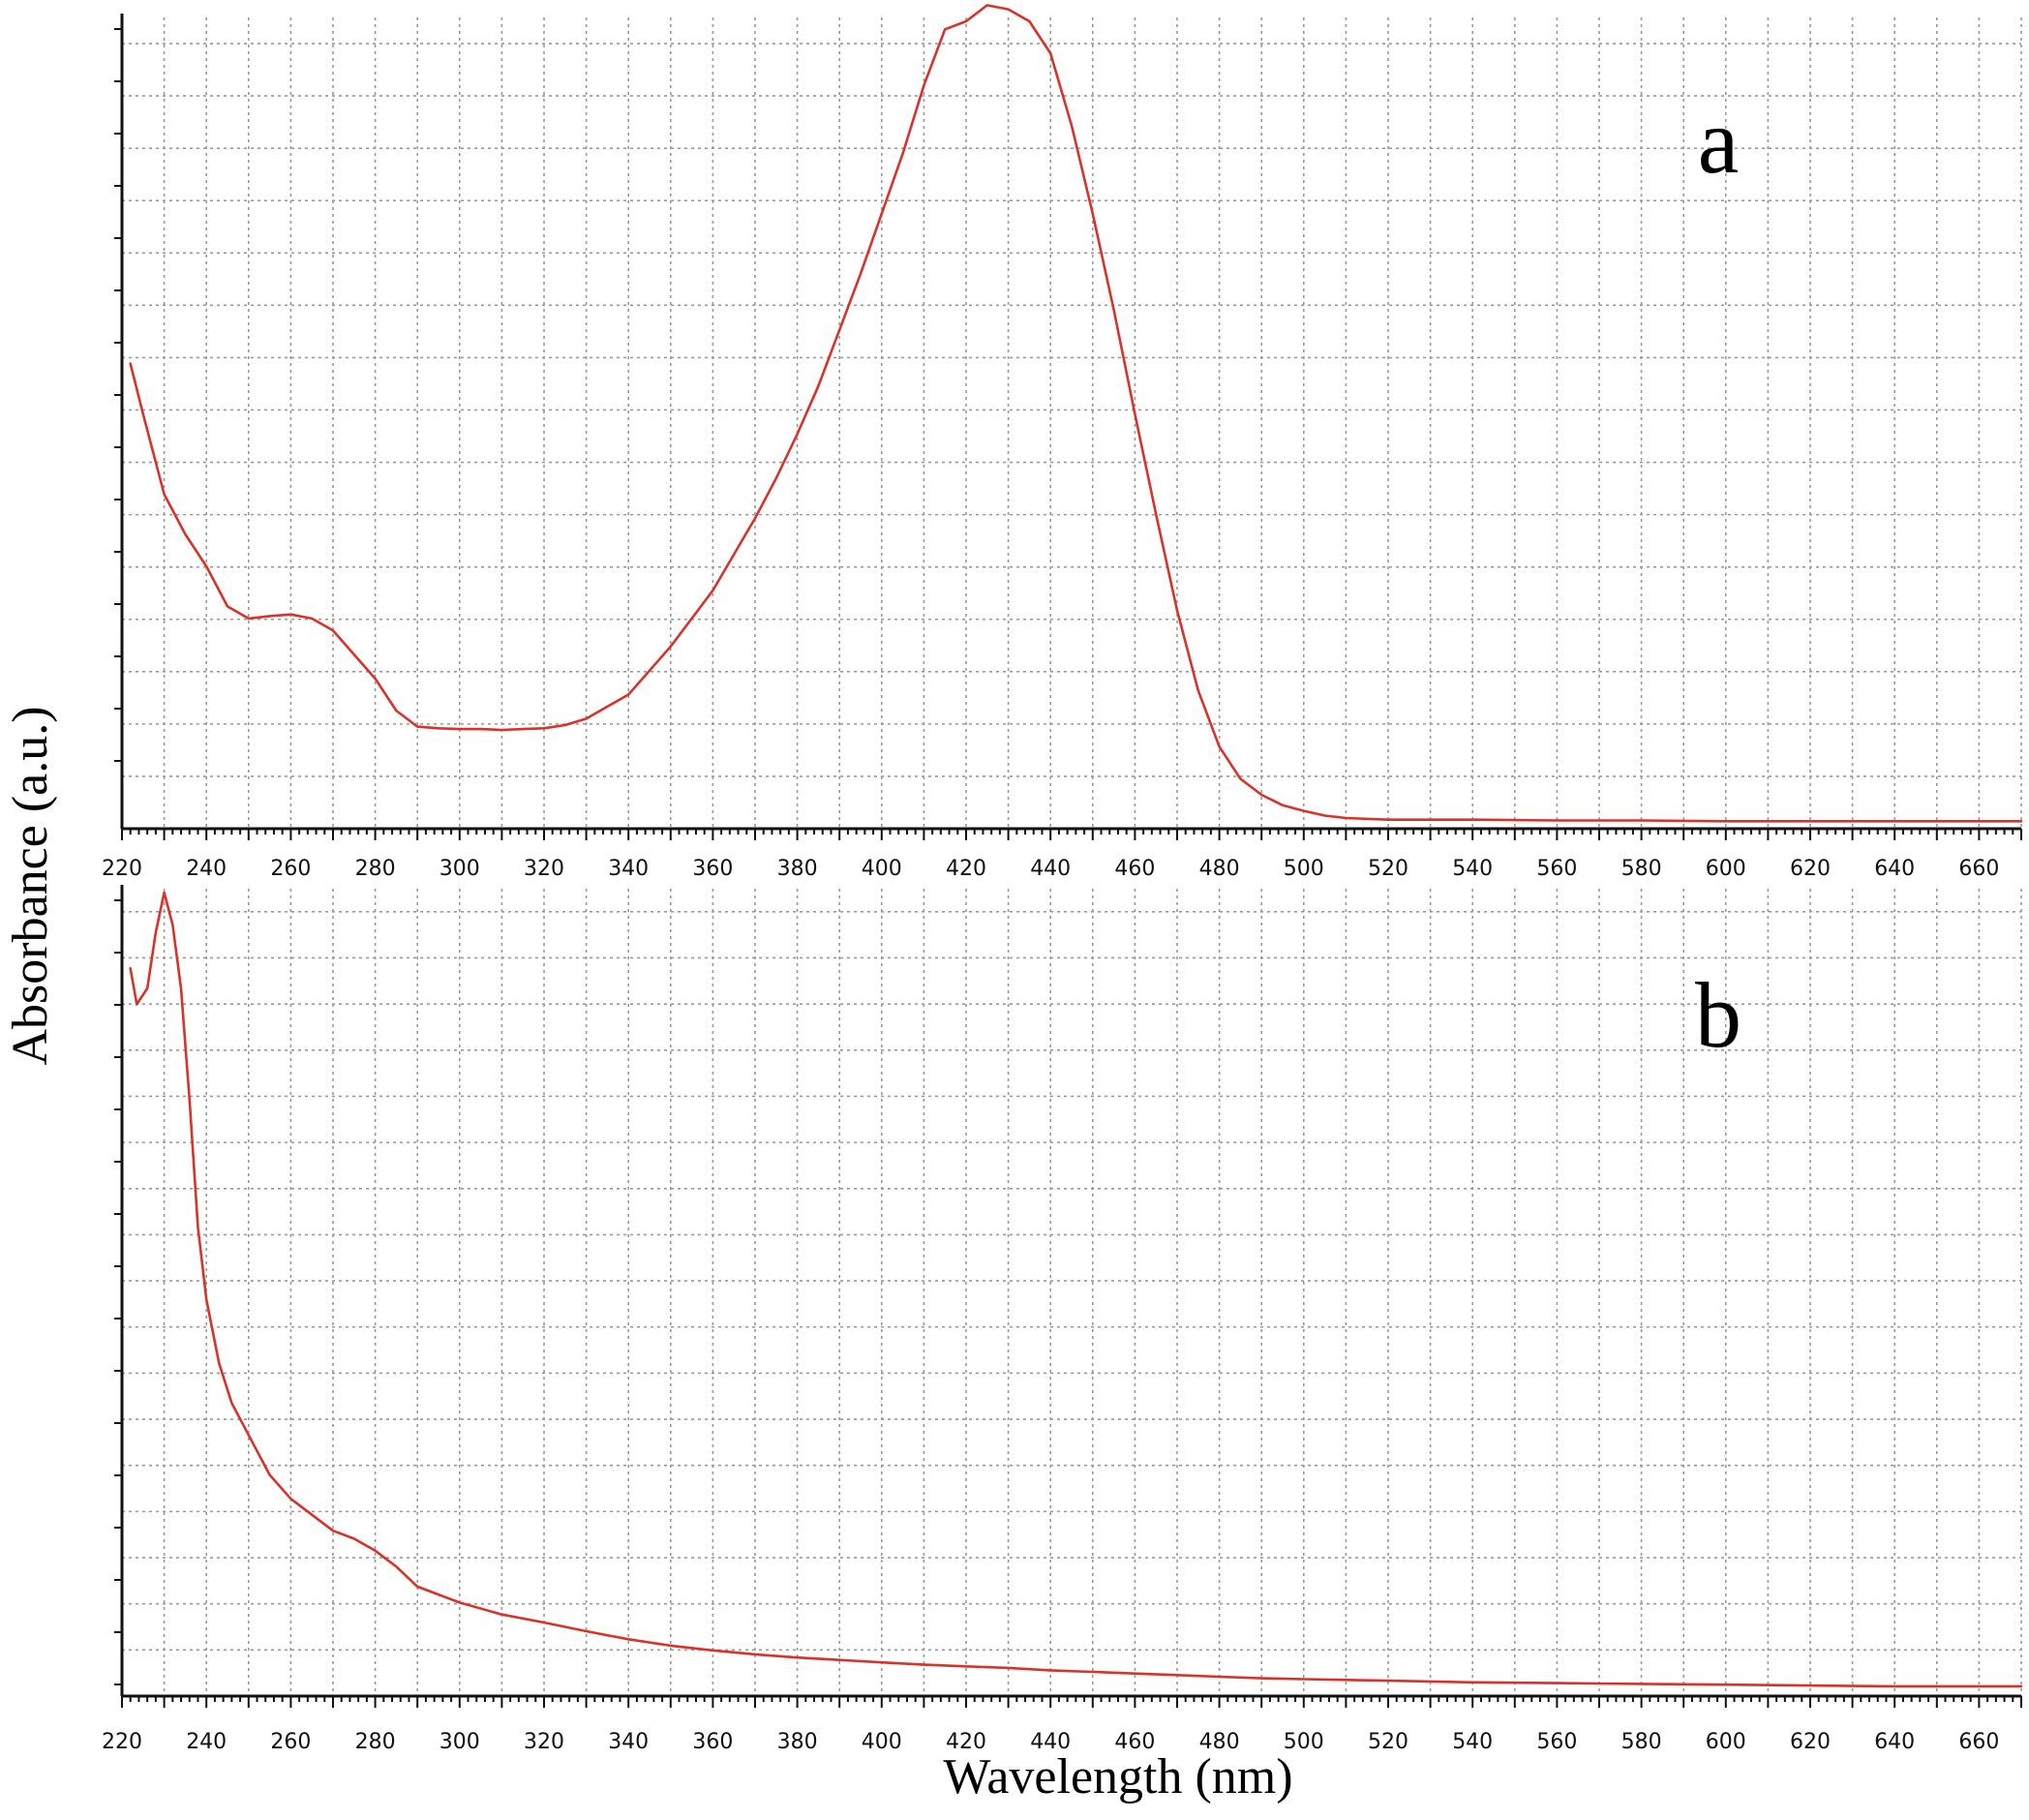 The image size is (2029, 1820). Describe the element at coordinates (30, 885) in the screenshot. I see `y-axis-title: Absorbance (a.u.)` at that location.